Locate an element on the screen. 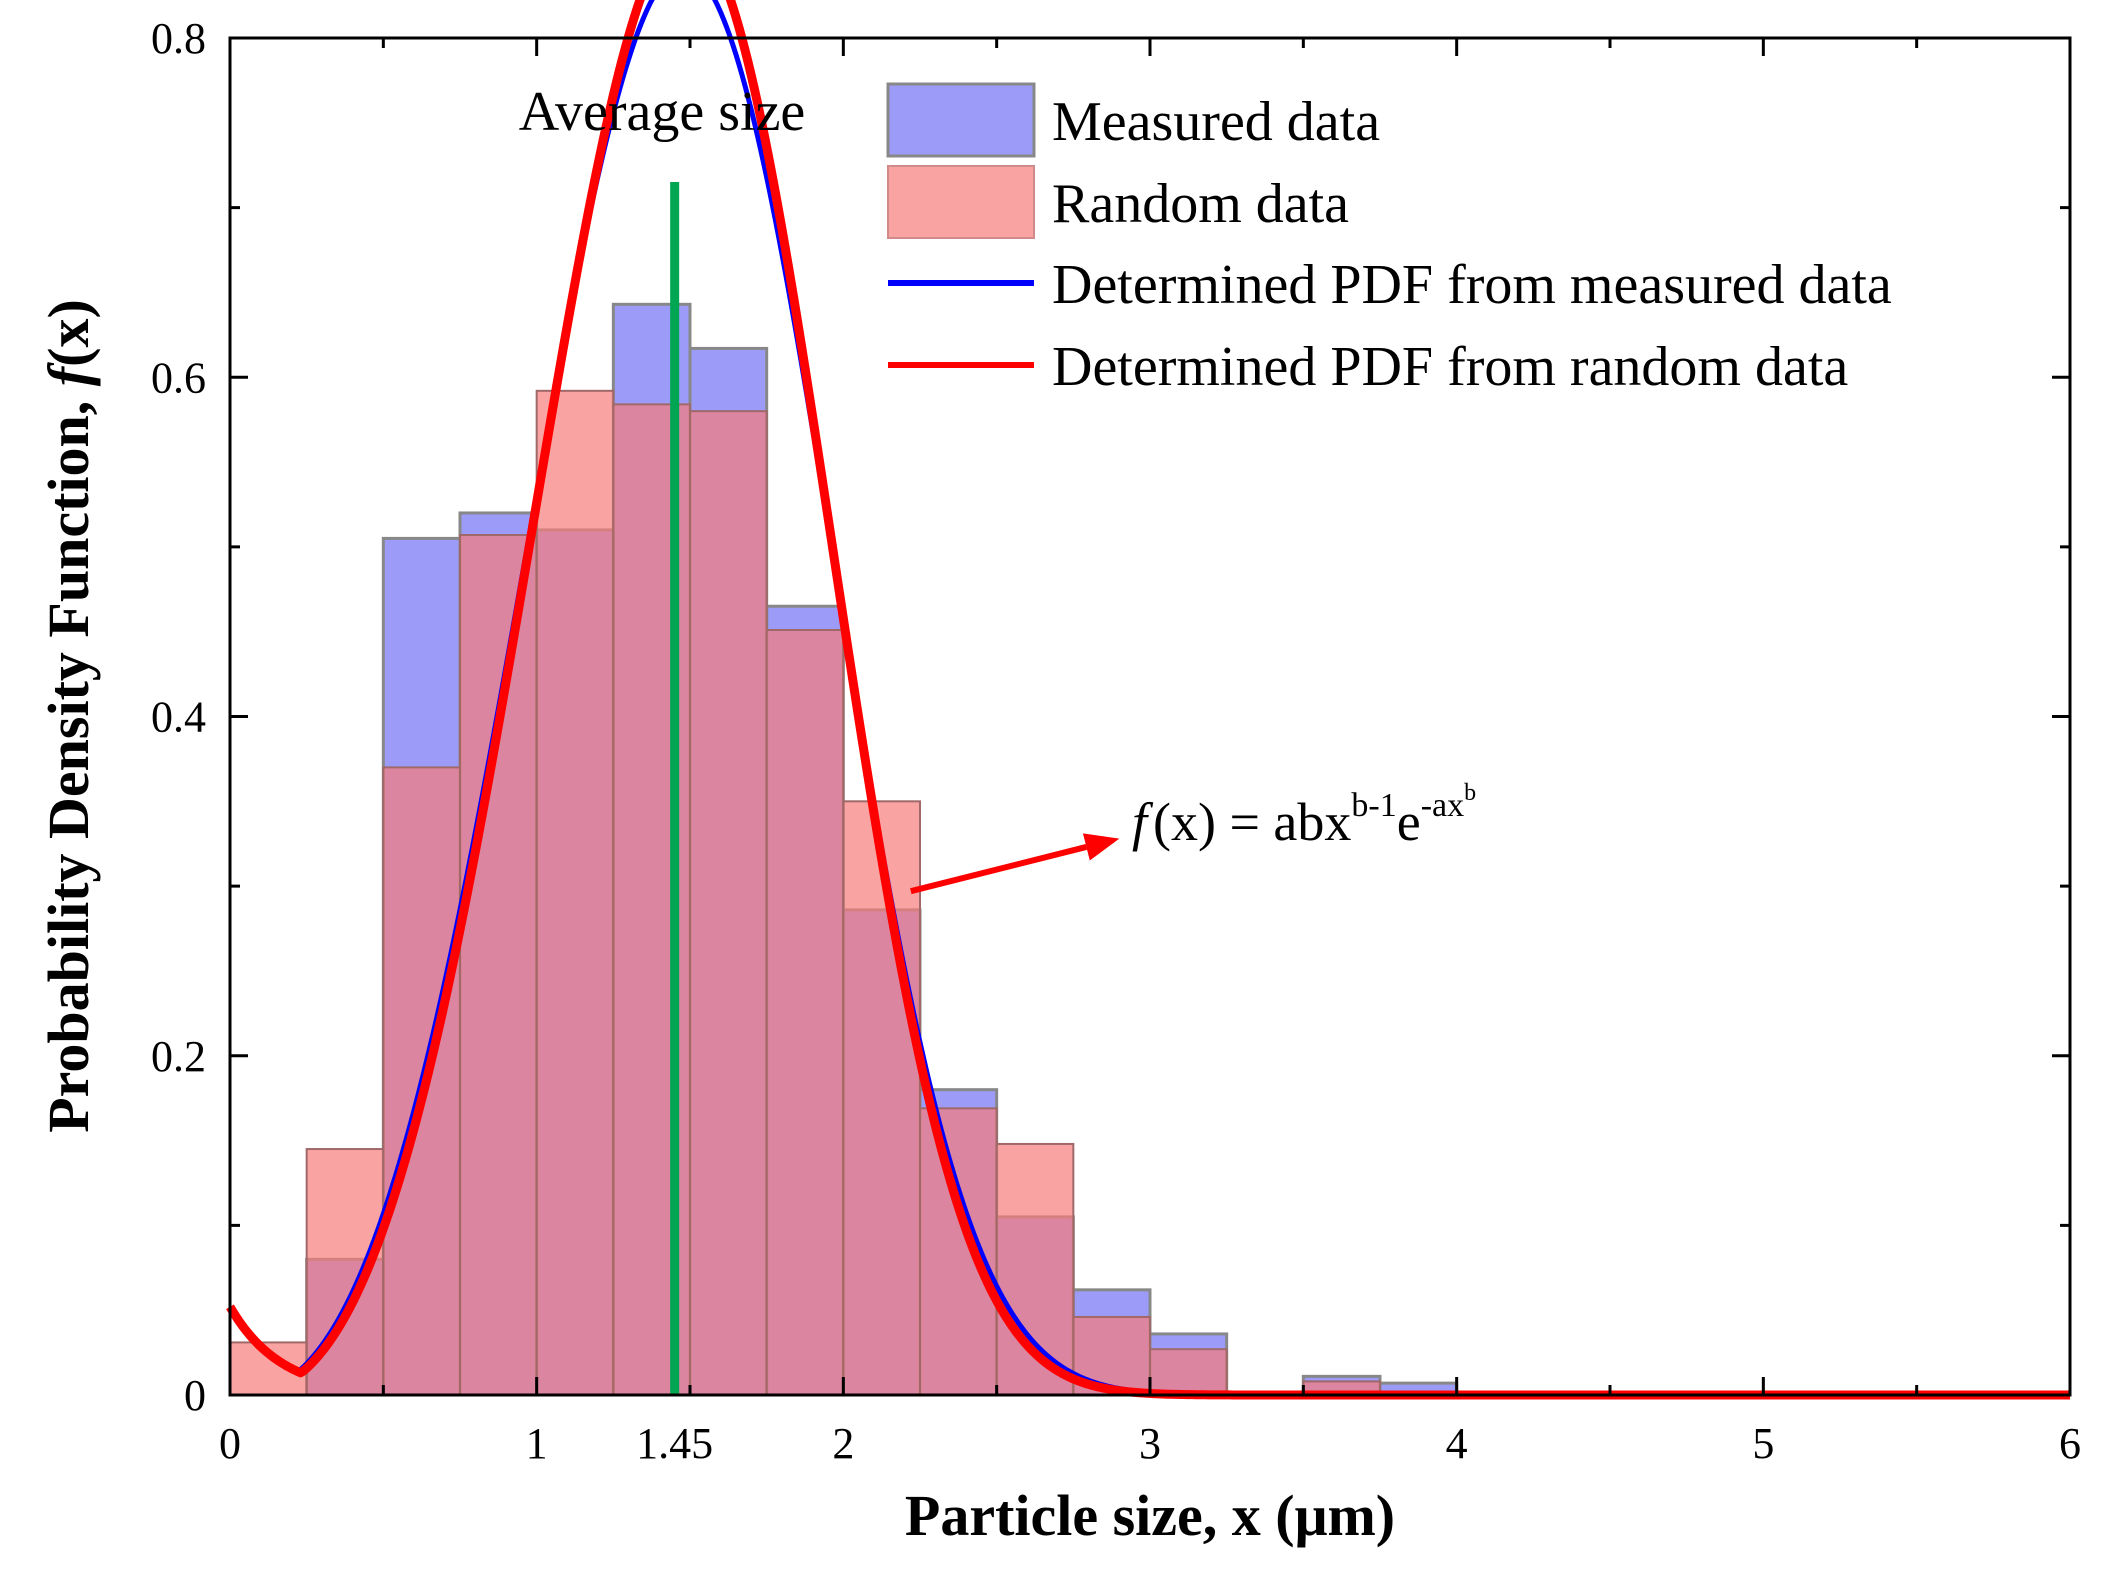 The image size is (2101, 1578). annotation-arrow-line is located at coordinates (999, 869).